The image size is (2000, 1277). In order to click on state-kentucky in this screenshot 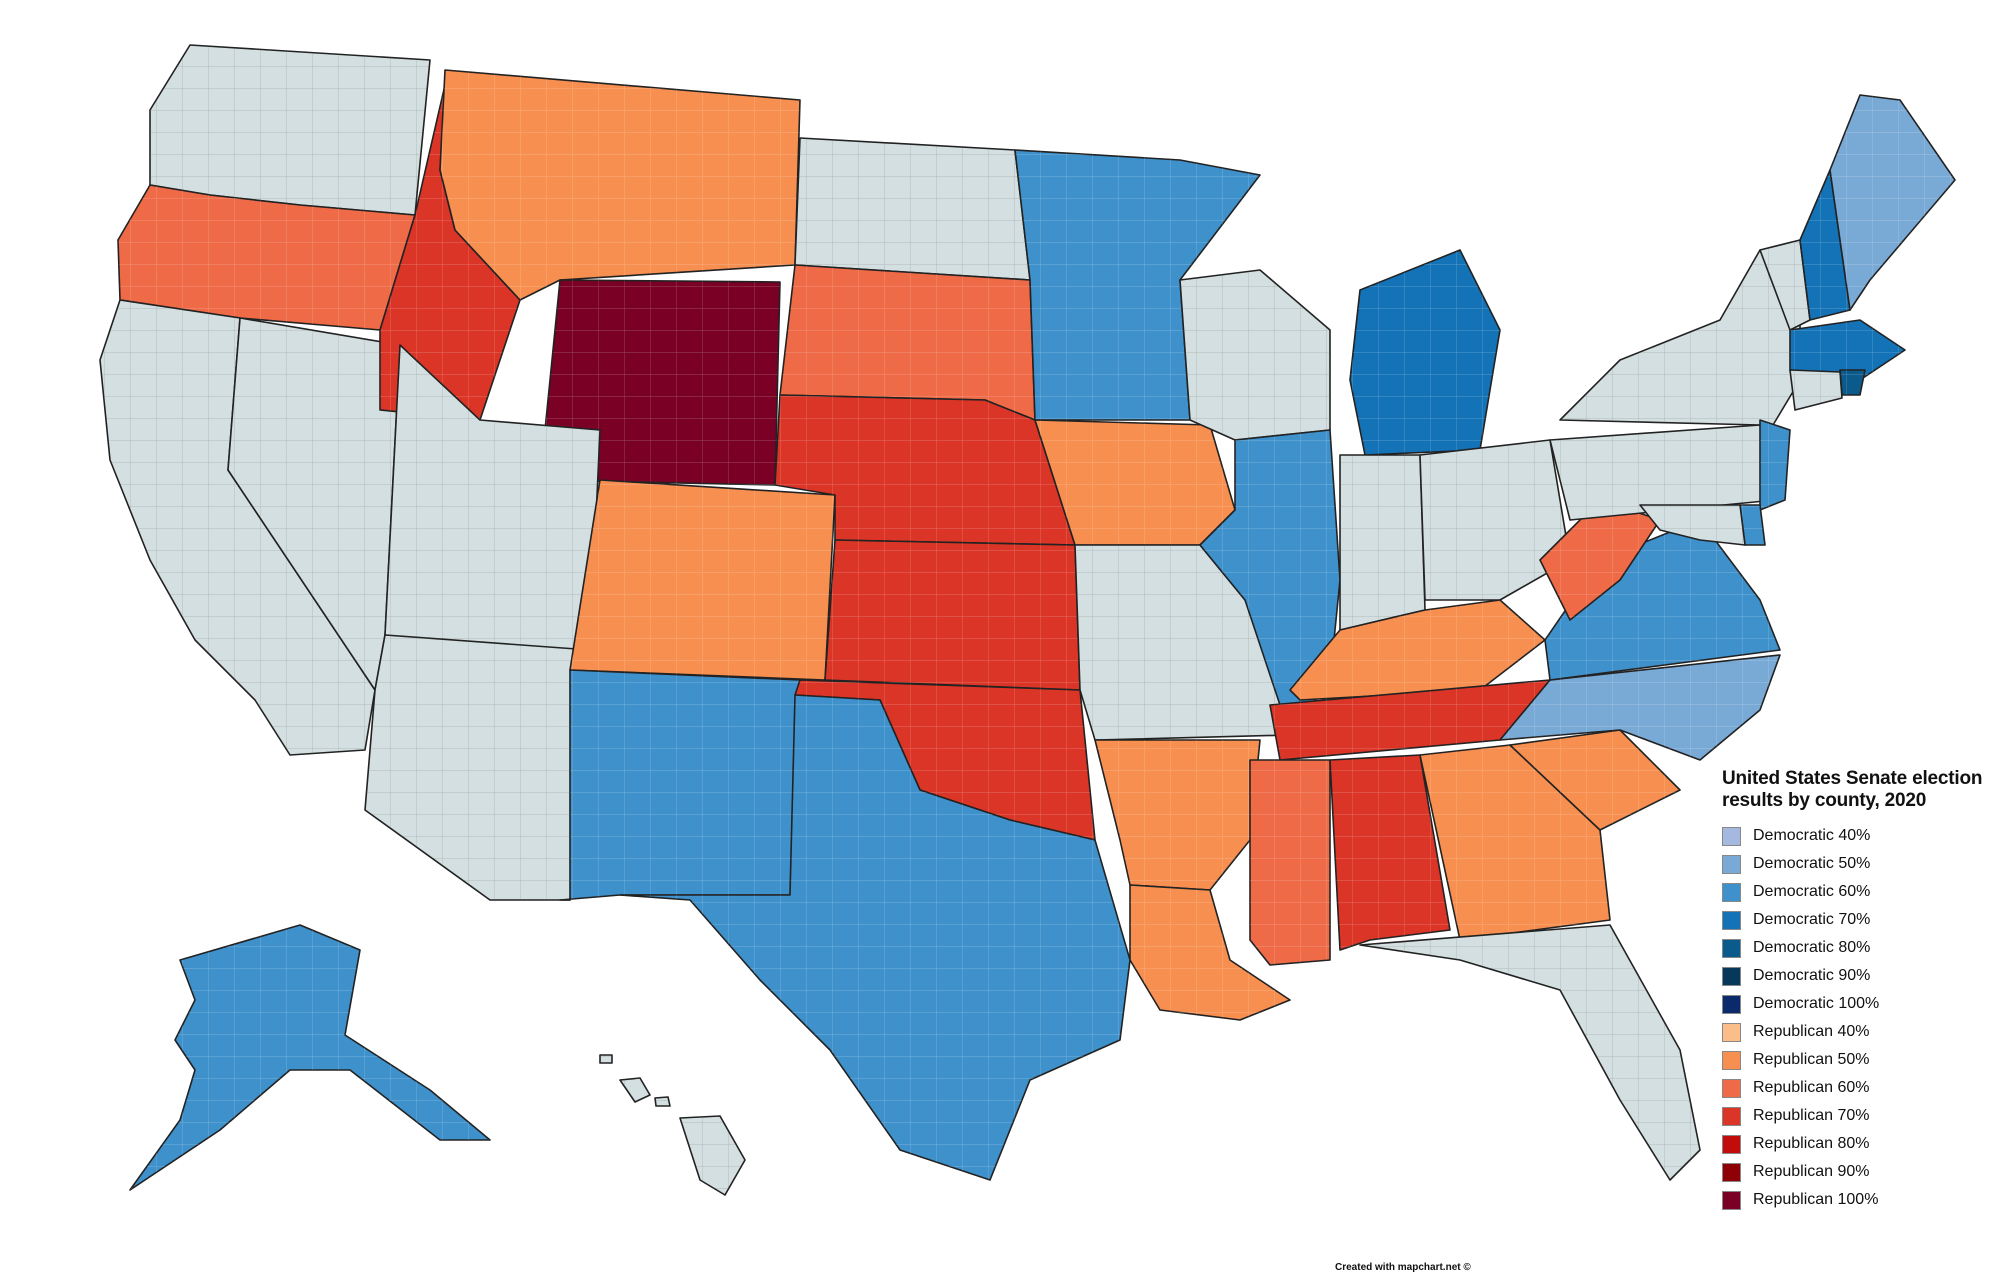, I will do `click(1417, 650)`.